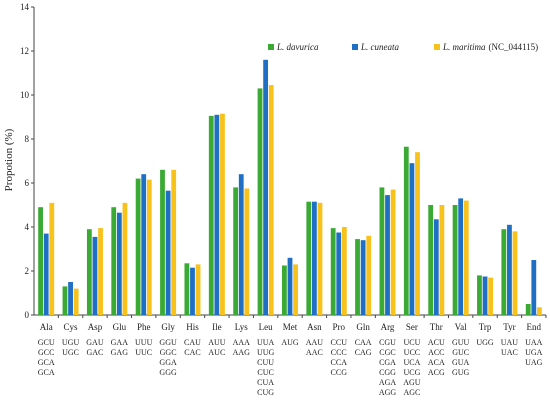 This screenshot has height=401, width=550. I want to click on y-tick-label: 4, so click(27, 227).